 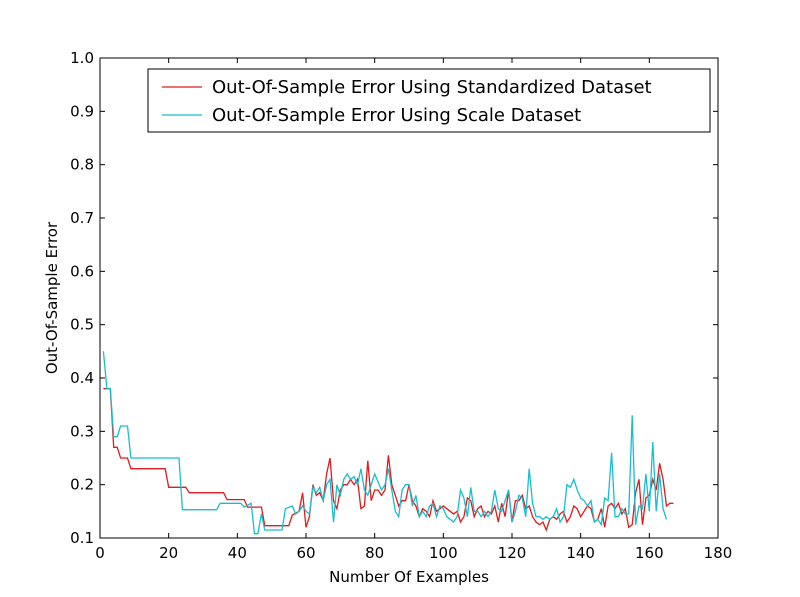 What do you see at coordinates (82, 378) in the screenshot?
I see `y-tick-label: 0.4` at bounding box center [82, 378].